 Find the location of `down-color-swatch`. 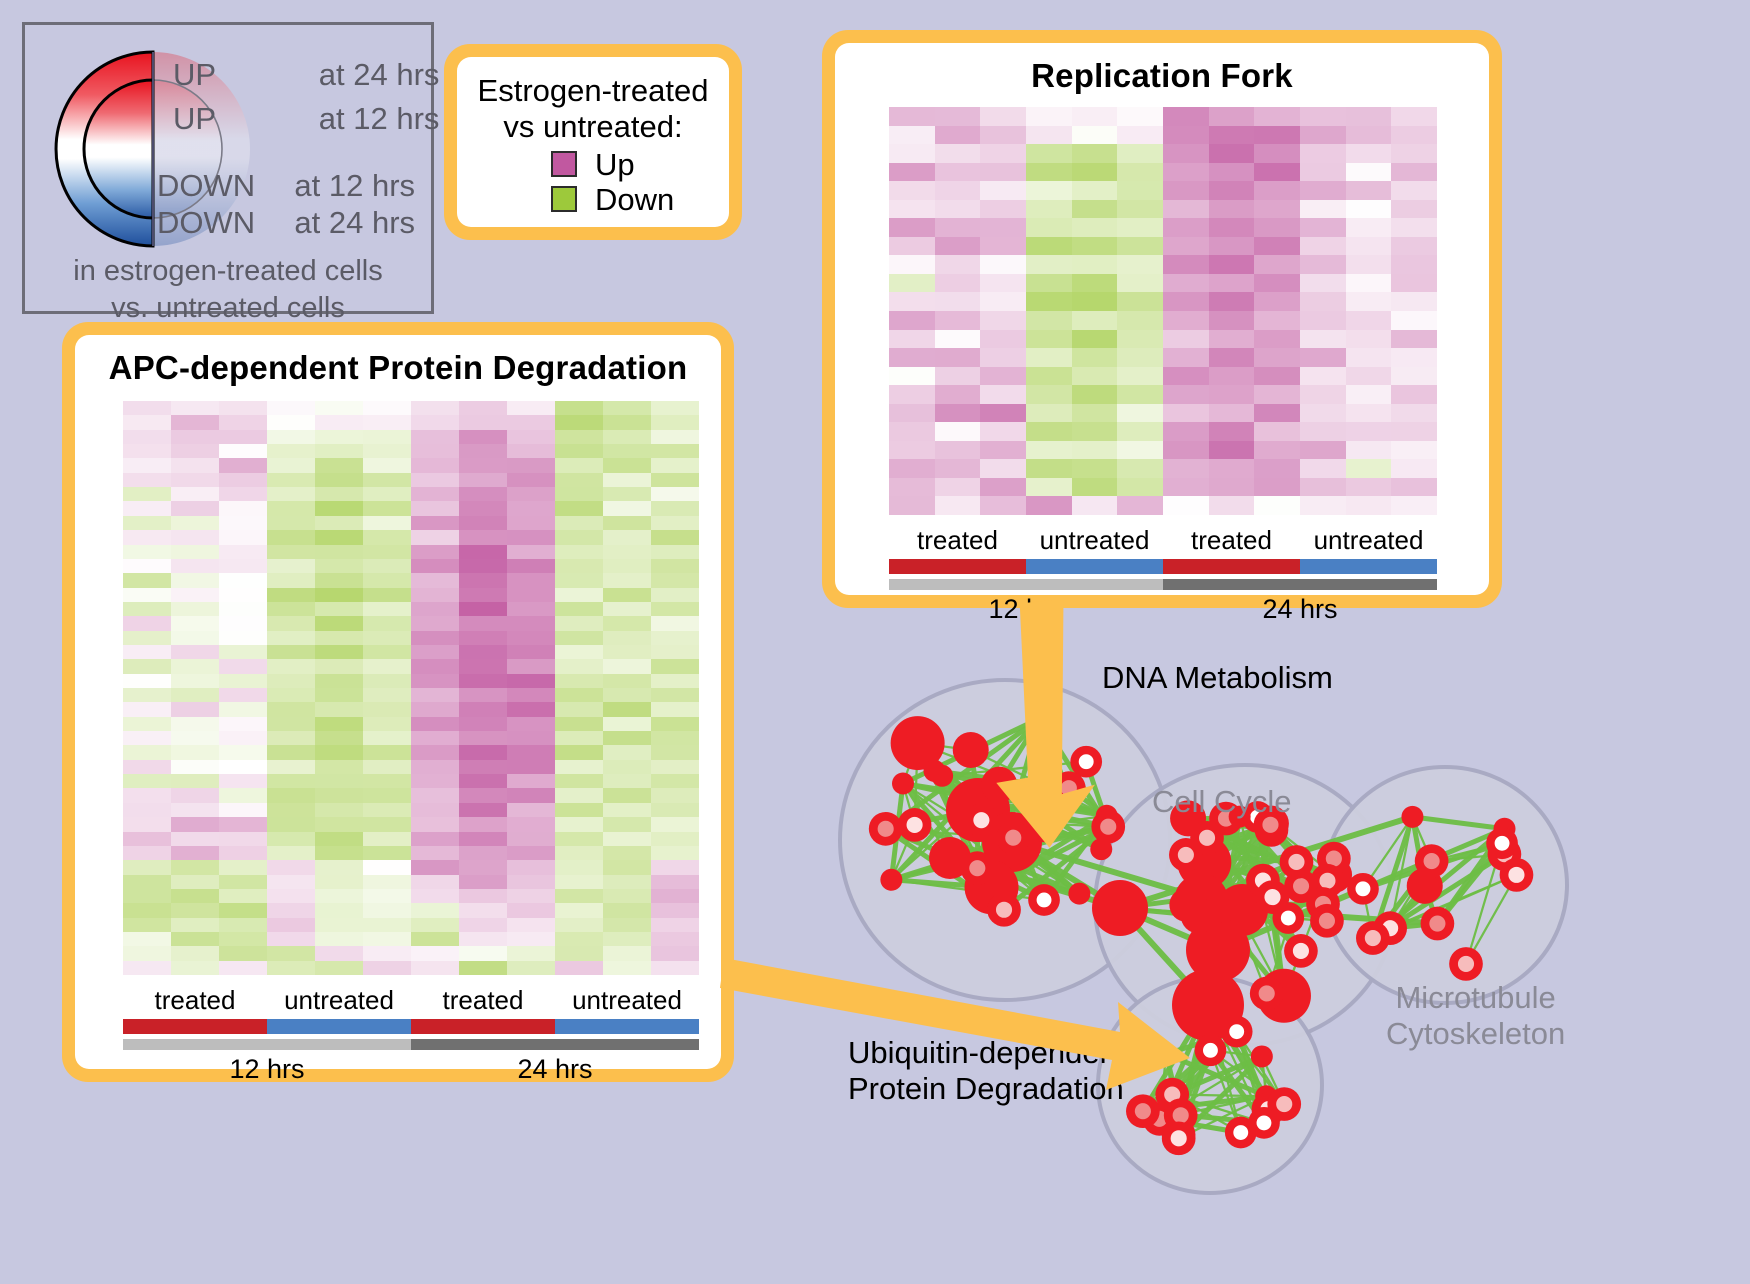

down-color-swatch is located at coordinates (564, 199).